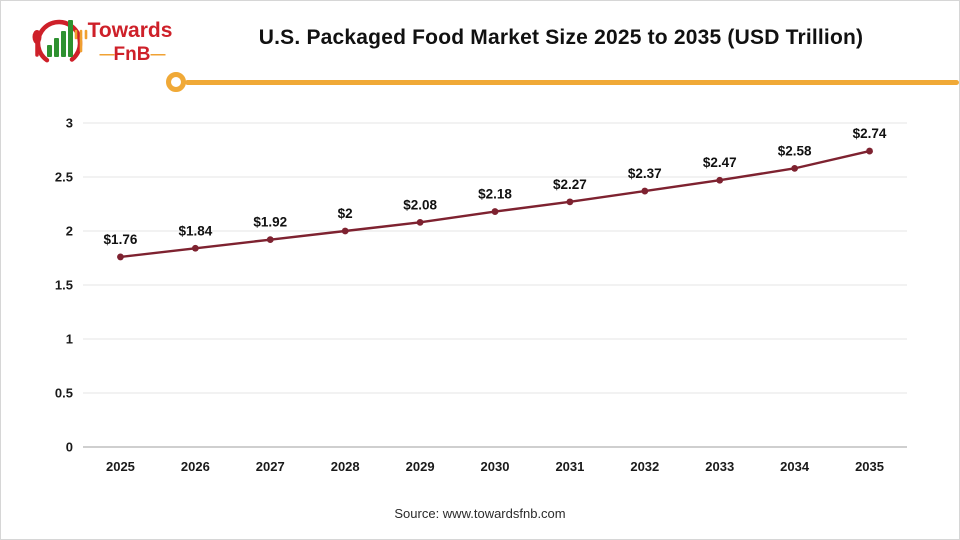  Describe the element at coordinates (795, 466) in the screenshot. I see `x-axis-tick-label: 2034` at that location.